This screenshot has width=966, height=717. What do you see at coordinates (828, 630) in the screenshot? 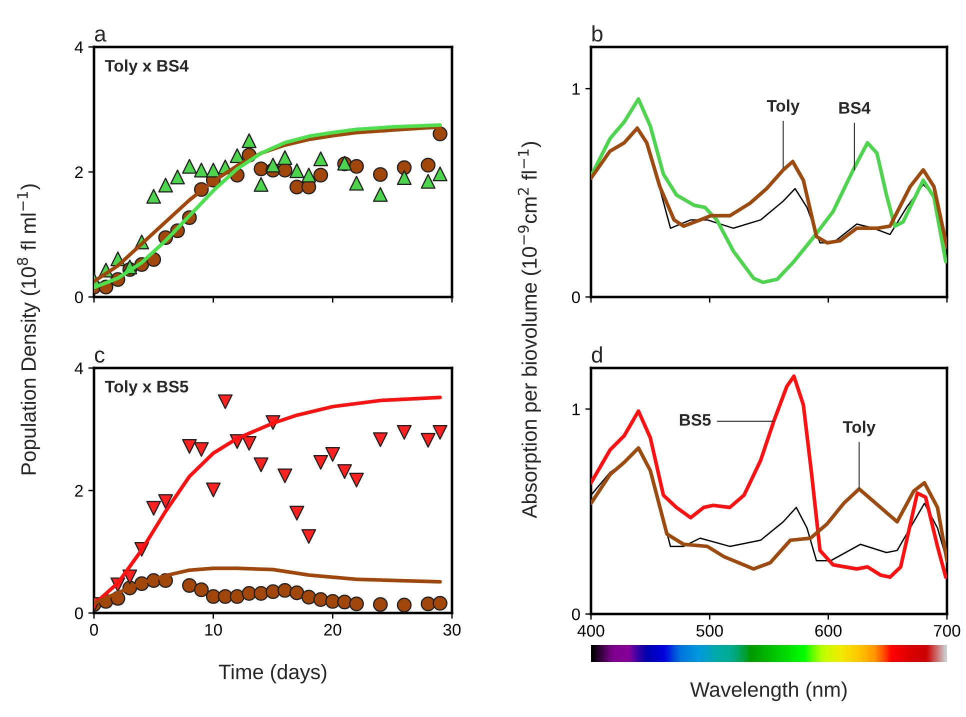
I see `x-tick-label: 600` at bounding box center [828, 630].